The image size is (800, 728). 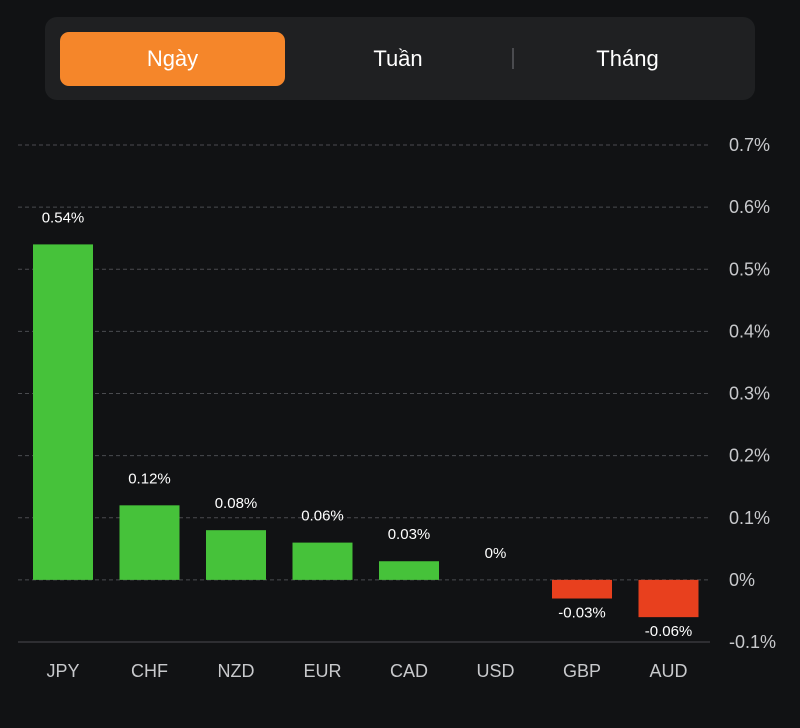 I want to click on data-label: 0.03%, so click(x=409, y=534).